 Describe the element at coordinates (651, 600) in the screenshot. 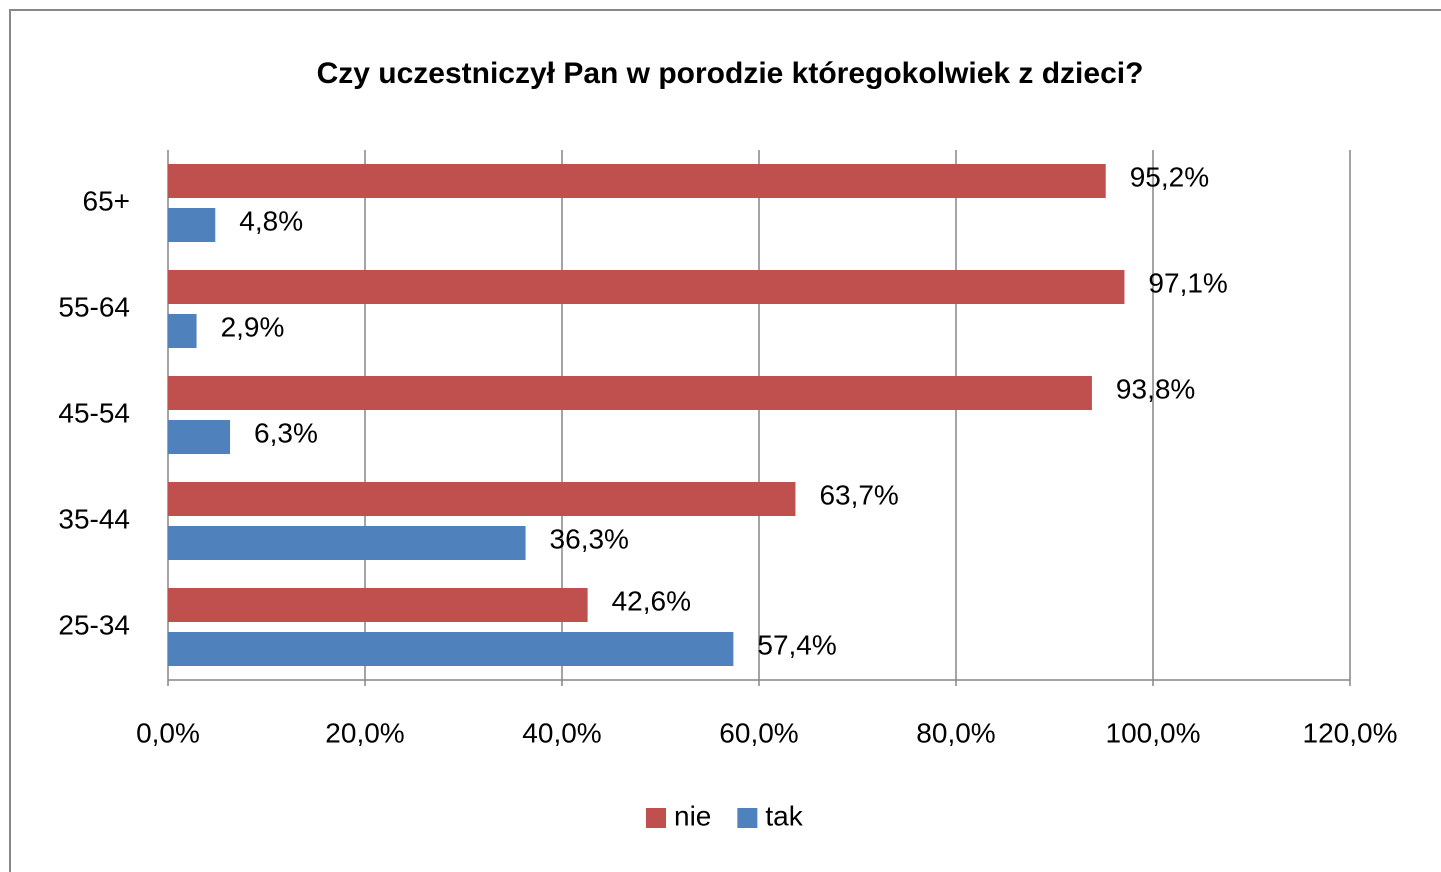

I see `data-label: 42,6%` at that location.